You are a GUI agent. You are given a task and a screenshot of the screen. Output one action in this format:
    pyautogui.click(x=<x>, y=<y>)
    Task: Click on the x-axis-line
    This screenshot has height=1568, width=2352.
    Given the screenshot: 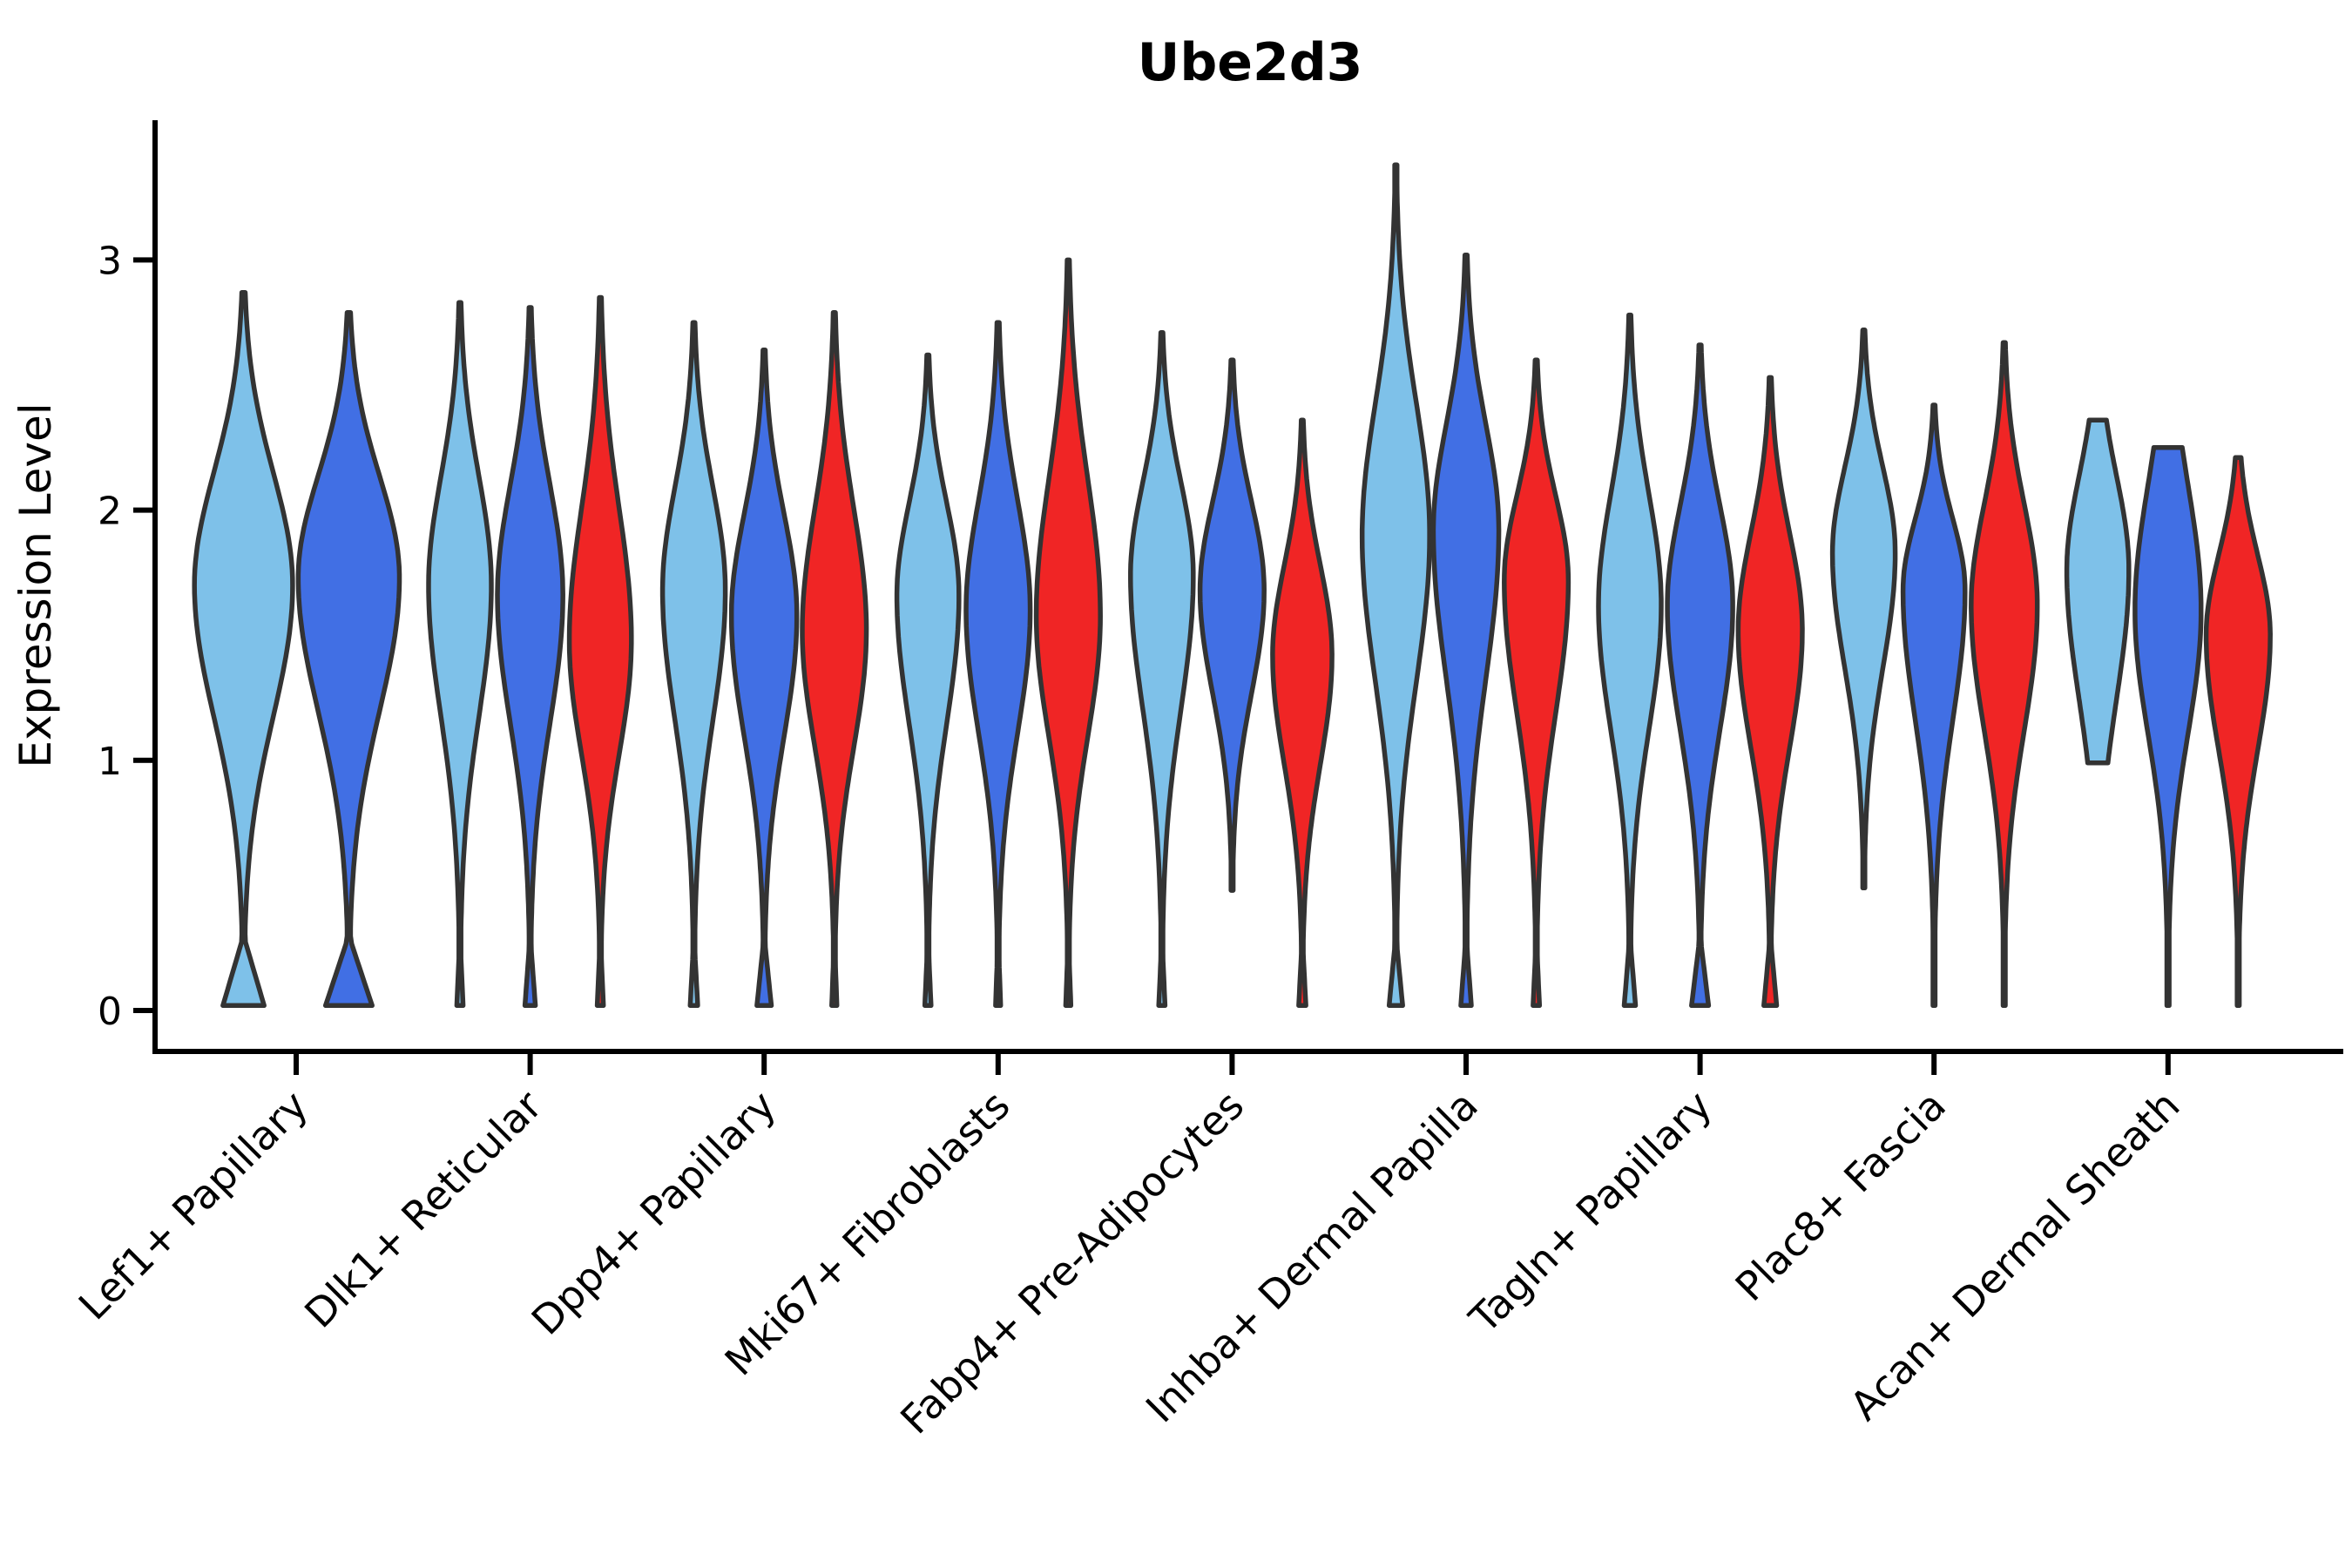 What is the action you would take?
    pyautogui.click(x=1247, y=1051)
    